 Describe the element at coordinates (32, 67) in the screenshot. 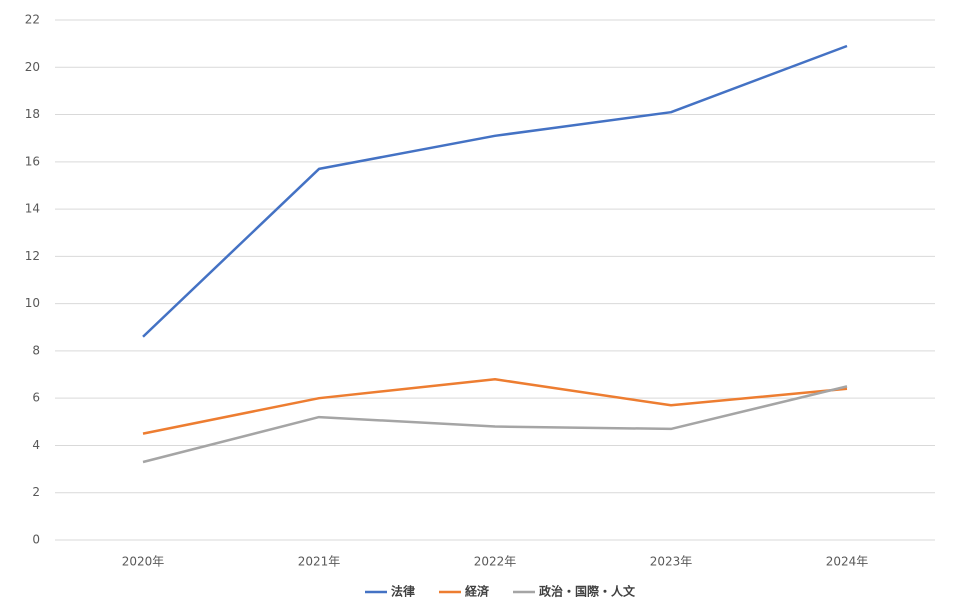

I see `y-tick-label: 20` at that location.